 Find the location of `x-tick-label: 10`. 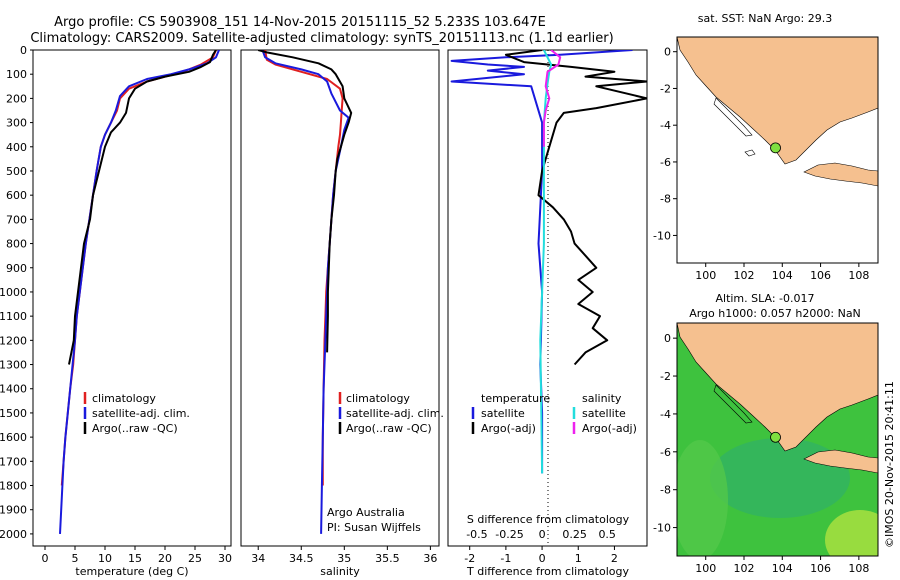

x-tick-label: 10 is located at coordinates (105, 558).